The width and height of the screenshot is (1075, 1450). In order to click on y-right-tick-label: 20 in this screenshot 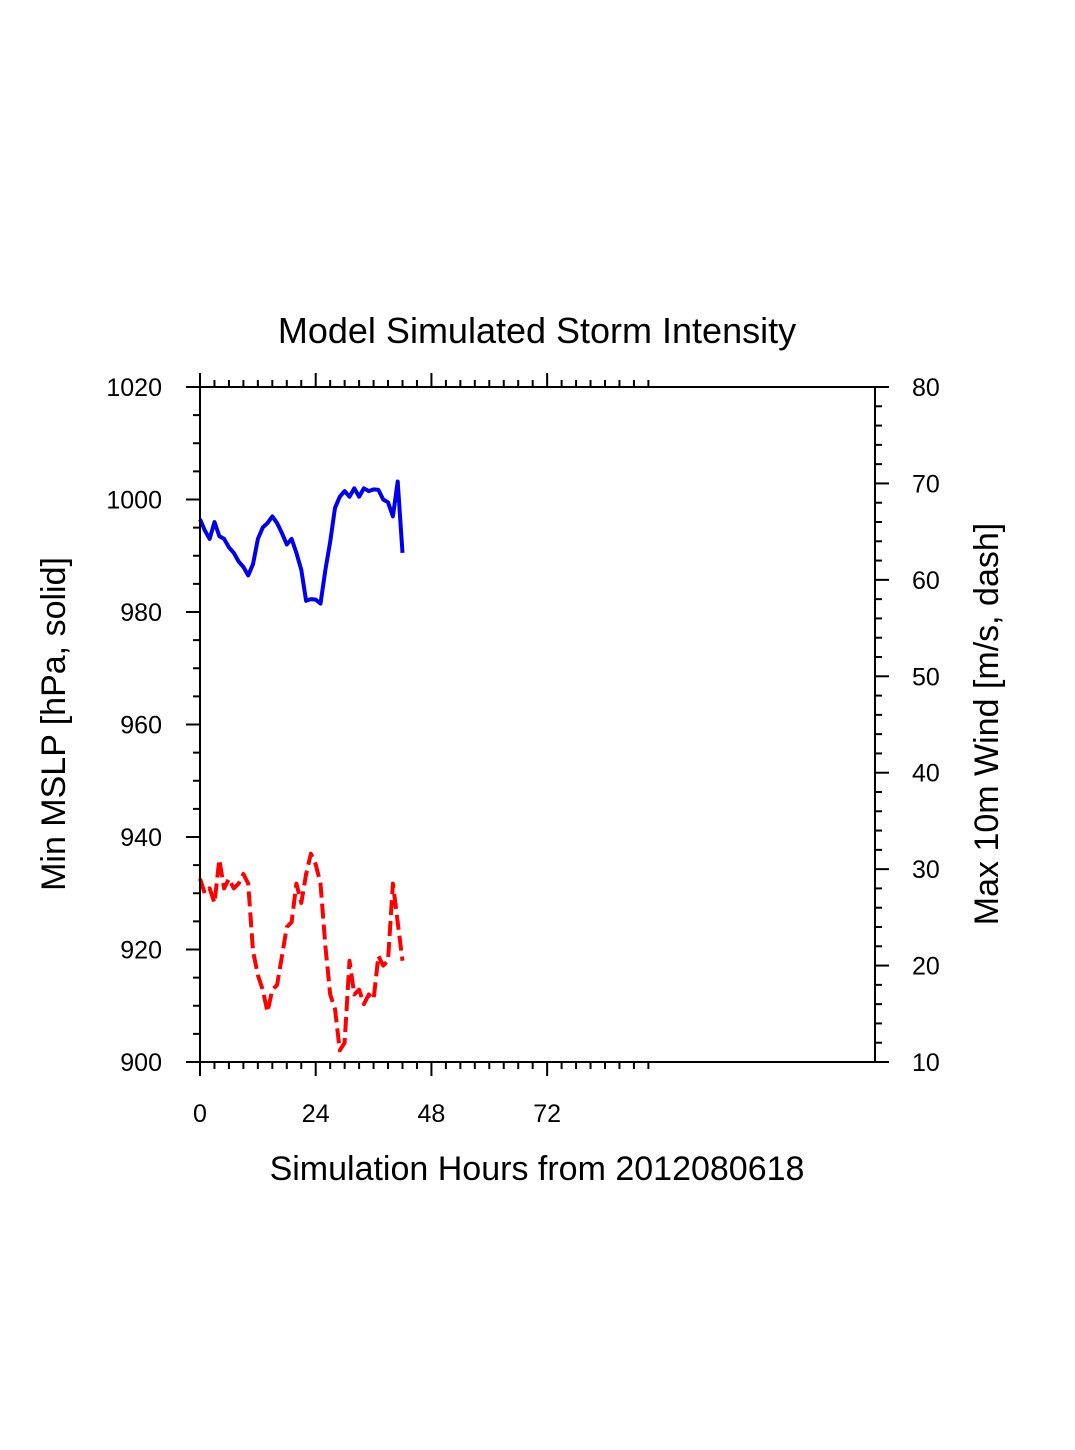, I will do `click(926, 967)`.